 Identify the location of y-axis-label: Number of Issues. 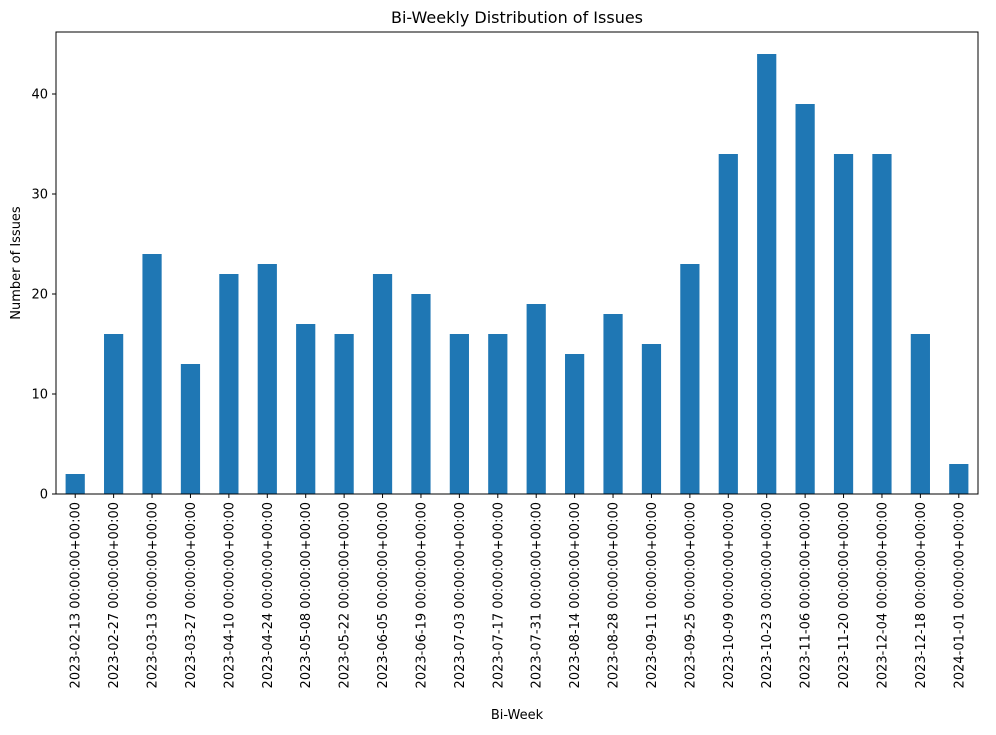
(16, 263).